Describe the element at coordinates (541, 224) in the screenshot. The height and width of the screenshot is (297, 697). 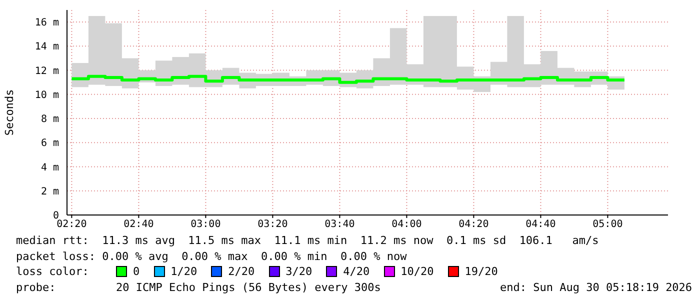
I see `x-tick-label: 04:40` at that location.